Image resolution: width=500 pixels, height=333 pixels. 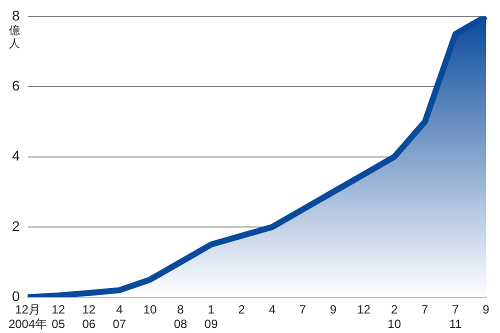 What do you see at coordinates (15, 37) in the screenshot?
I see `y-axis-title: 億人` at bounding box center [15, 37].